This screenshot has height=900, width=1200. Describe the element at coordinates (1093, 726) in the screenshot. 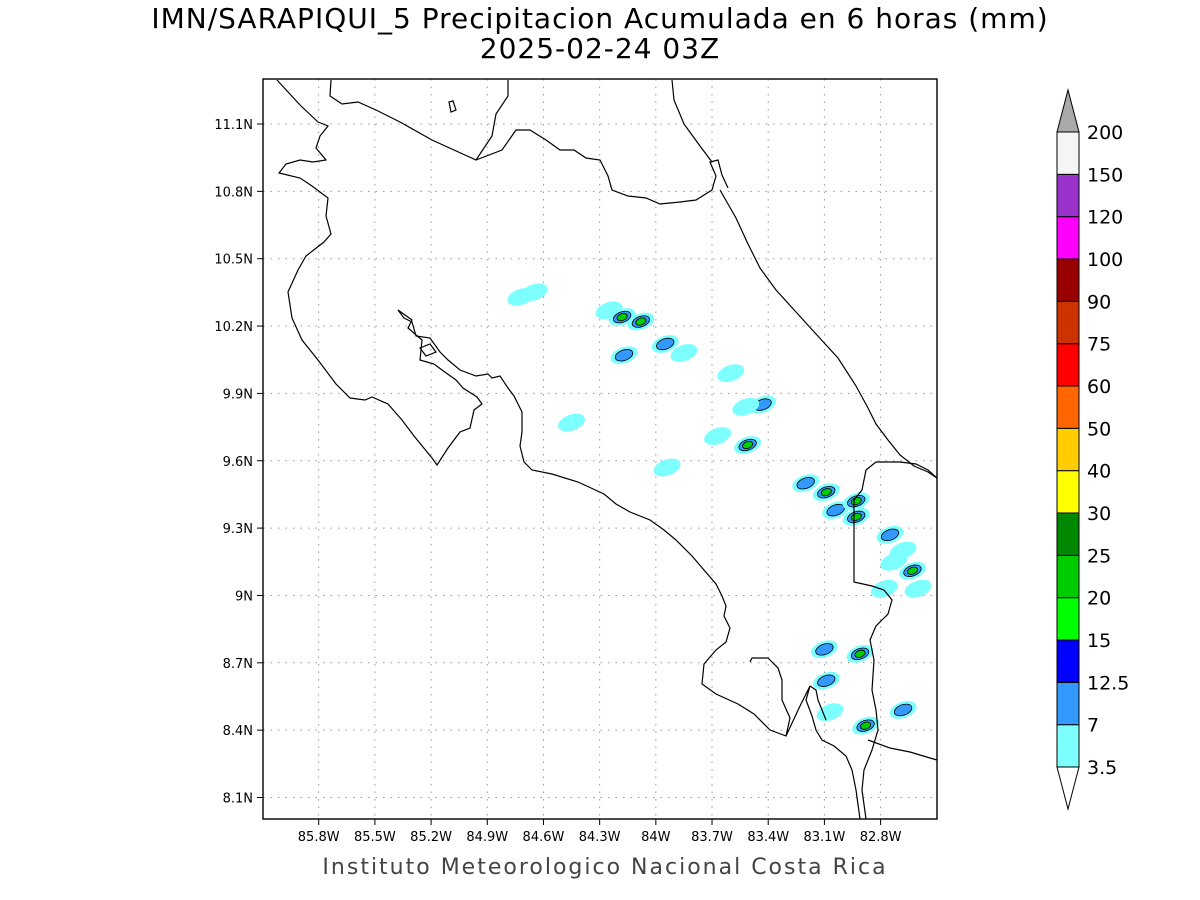

I see `colorbar-label: 7` at that location.